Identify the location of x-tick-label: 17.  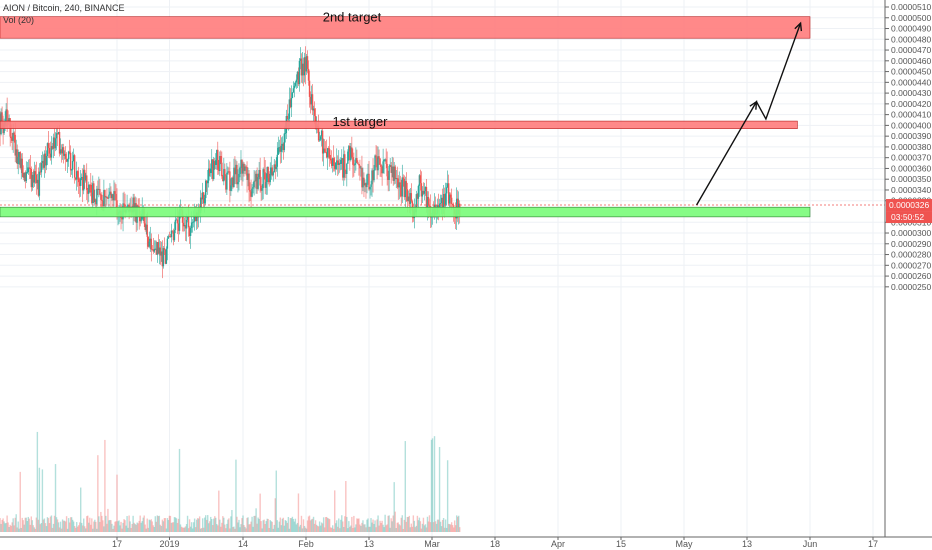
(873, 544).